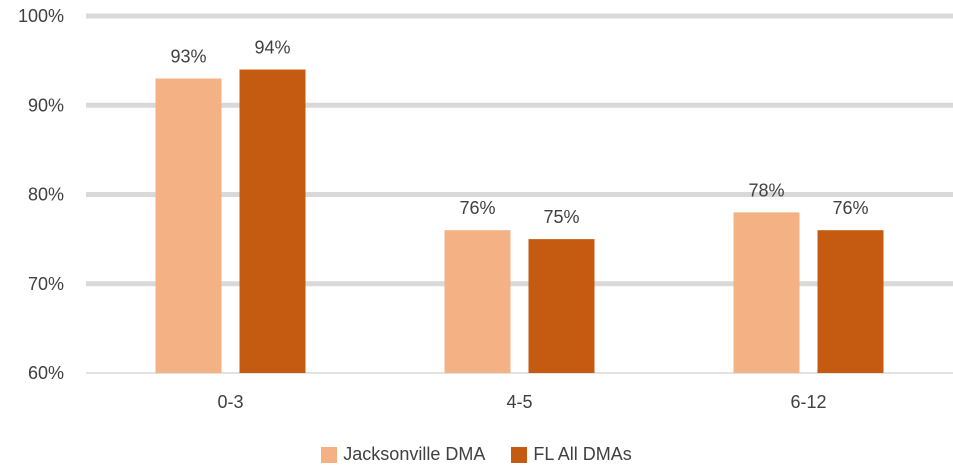 This screenshot has width=953, height=472. Describe the element at coordinates (561, 217) in the screenshot. I see `data-label: 75%` at that location.